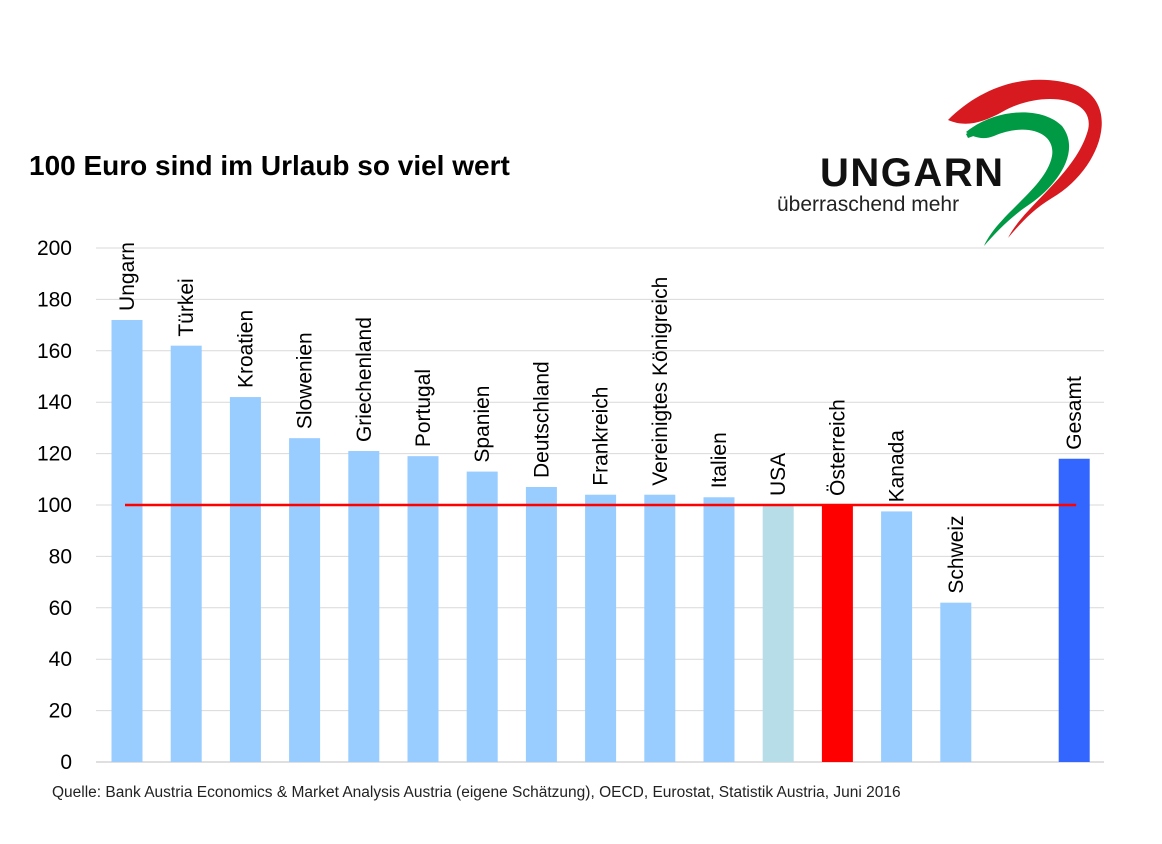 The image size is (1162, 844). Describe the element at coordinates (60, 711) in the screenshot. I see `y-tick-label: 20` at that location.